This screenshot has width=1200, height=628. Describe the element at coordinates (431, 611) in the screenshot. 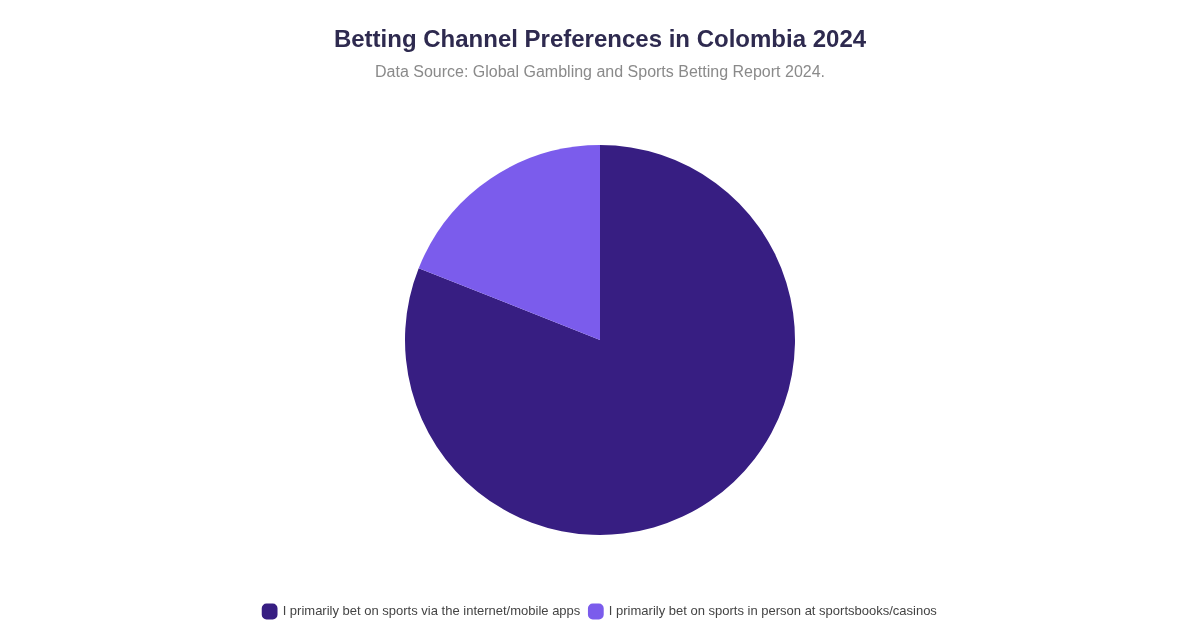

I see `legend-label: I primarily bet on sports via the internet/mobile apps` at that location.